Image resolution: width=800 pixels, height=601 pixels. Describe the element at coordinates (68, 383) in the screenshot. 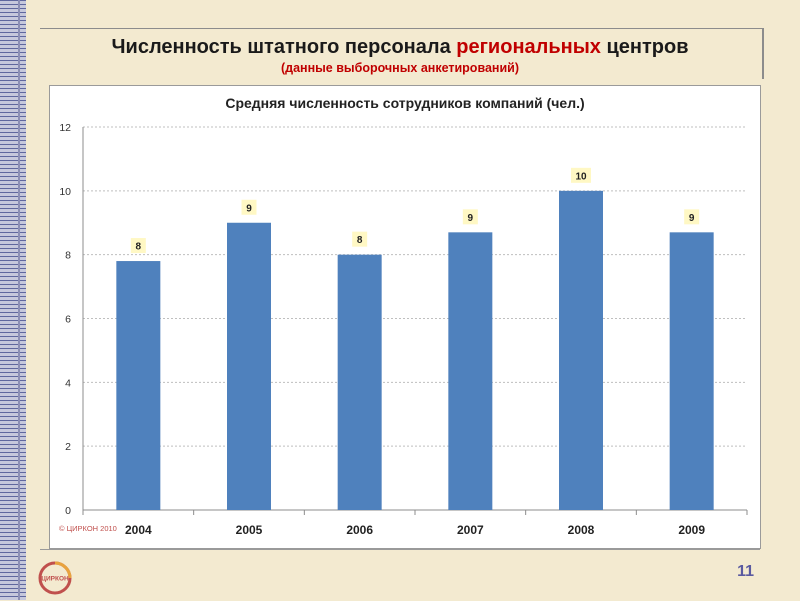

I see `y-tick-label: 4` at that location.